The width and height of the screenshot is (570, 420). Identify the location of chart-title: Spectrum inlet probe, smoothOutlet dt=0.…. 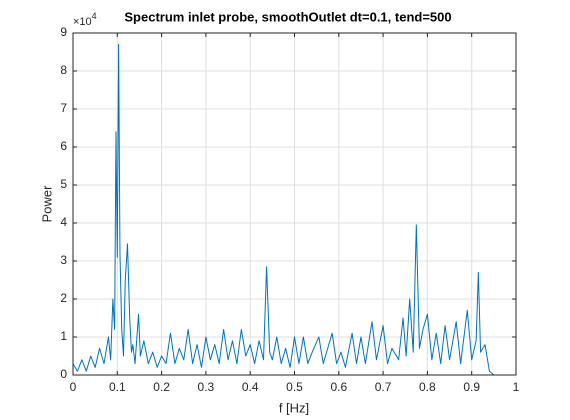
(287, 16).